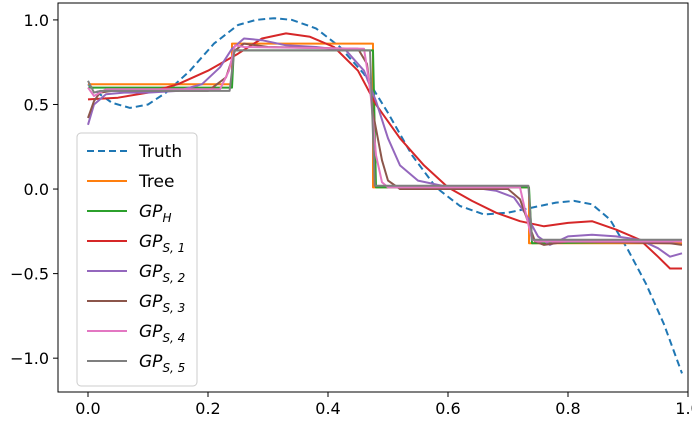 This screenshot has width=692, height=430. What do you see at coordinates (447, 408) in the screenshot?
I see `x-tick-label: 0.6` at bounding box center [447, 408].